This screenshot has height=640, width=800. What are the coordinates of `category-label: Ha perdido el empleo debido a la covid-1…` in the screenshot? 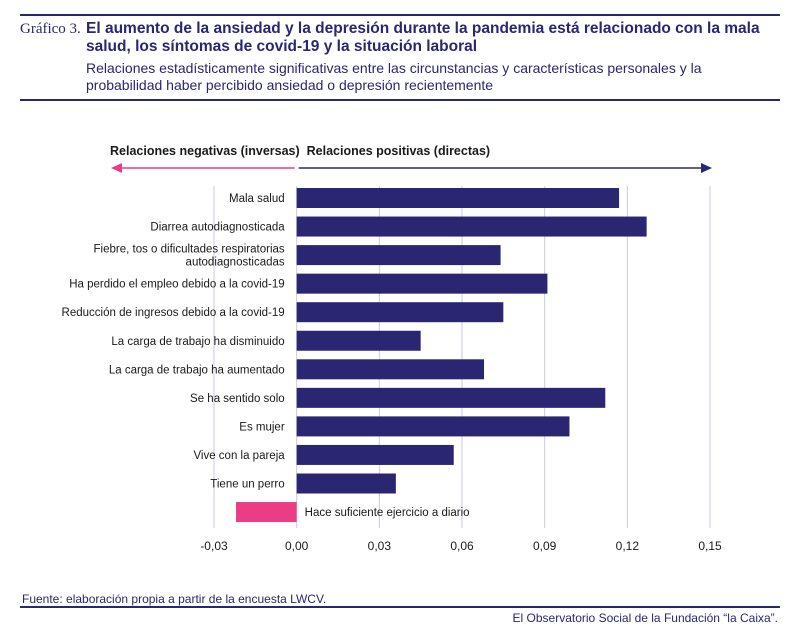 It's located at (176, 285).